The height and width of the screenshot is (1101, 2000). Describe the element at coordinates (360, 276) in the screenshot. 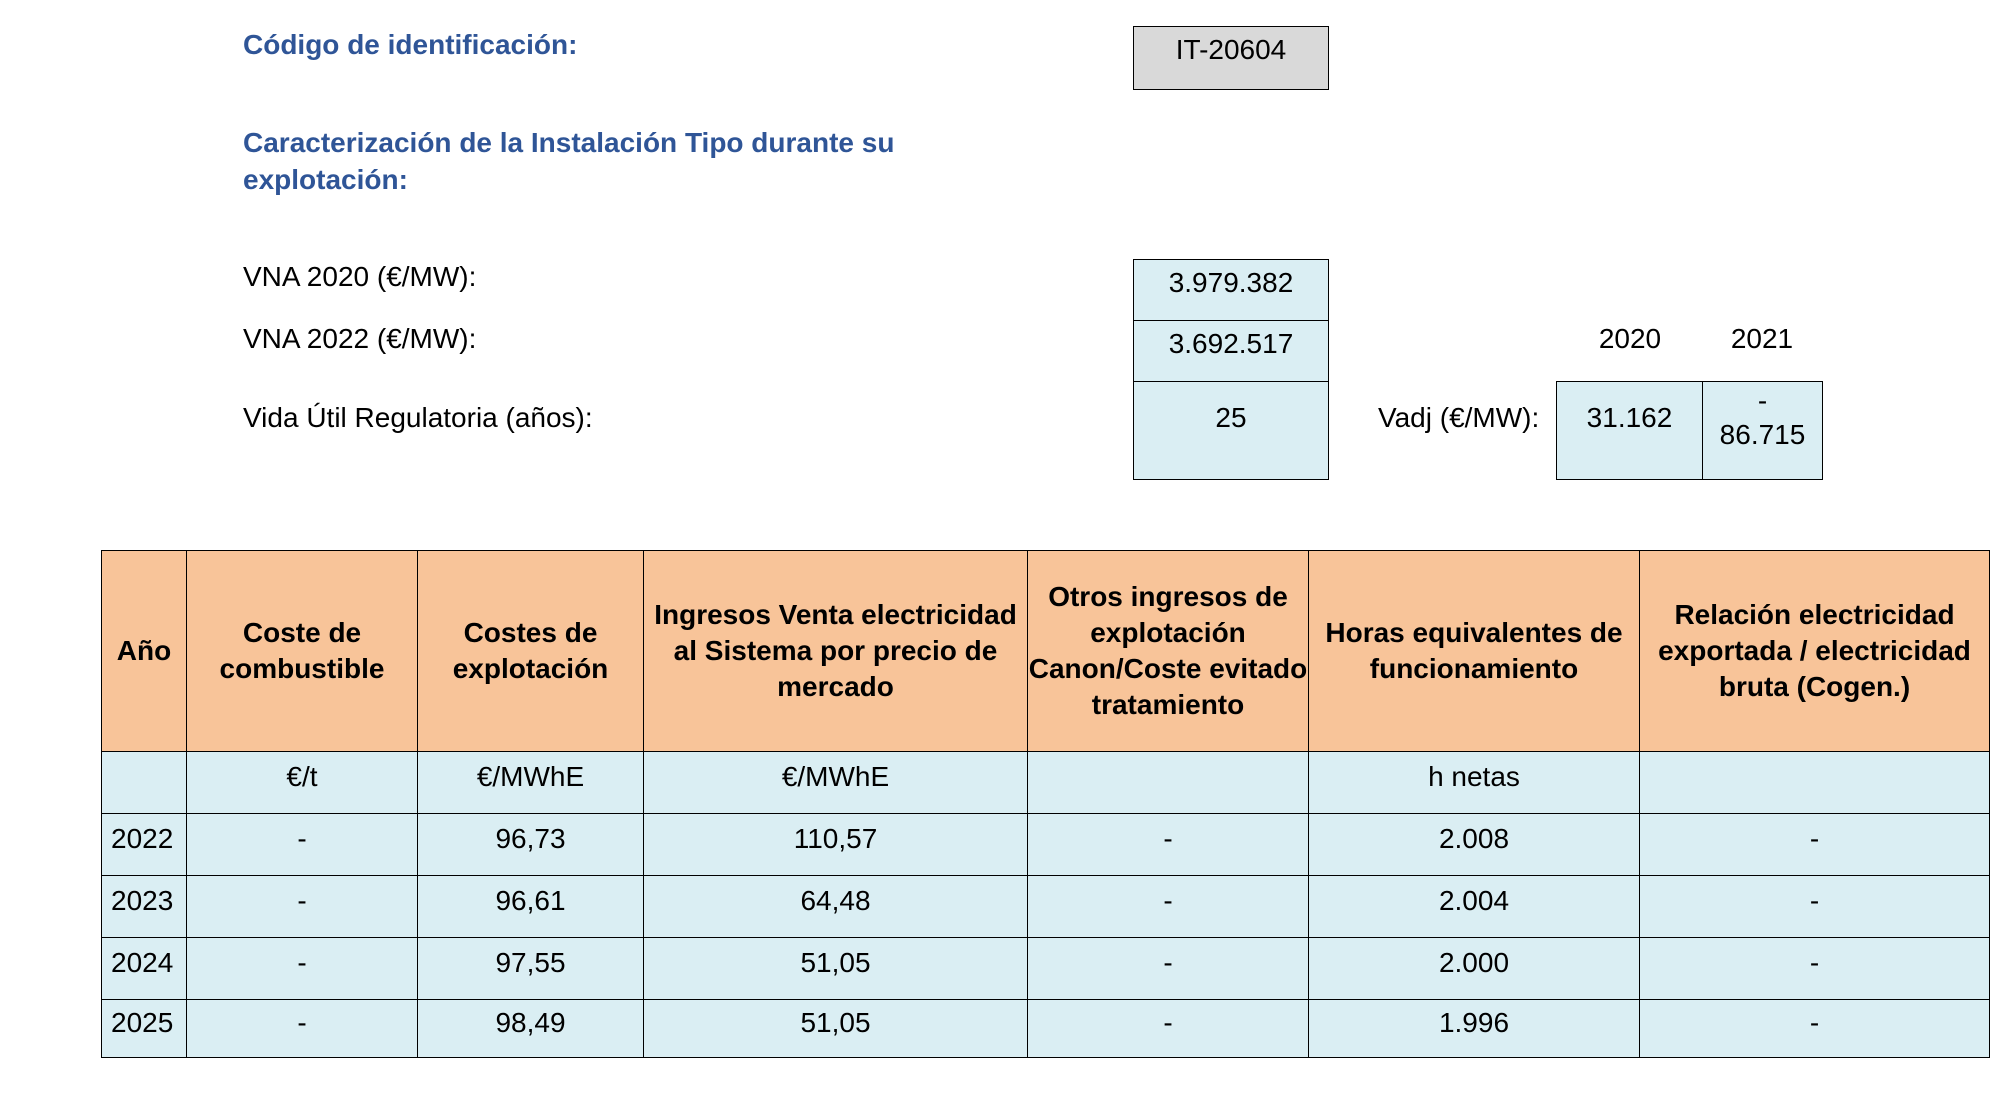

I see `vna-2020-label: VNA 2020 (€/MW):` at that location.